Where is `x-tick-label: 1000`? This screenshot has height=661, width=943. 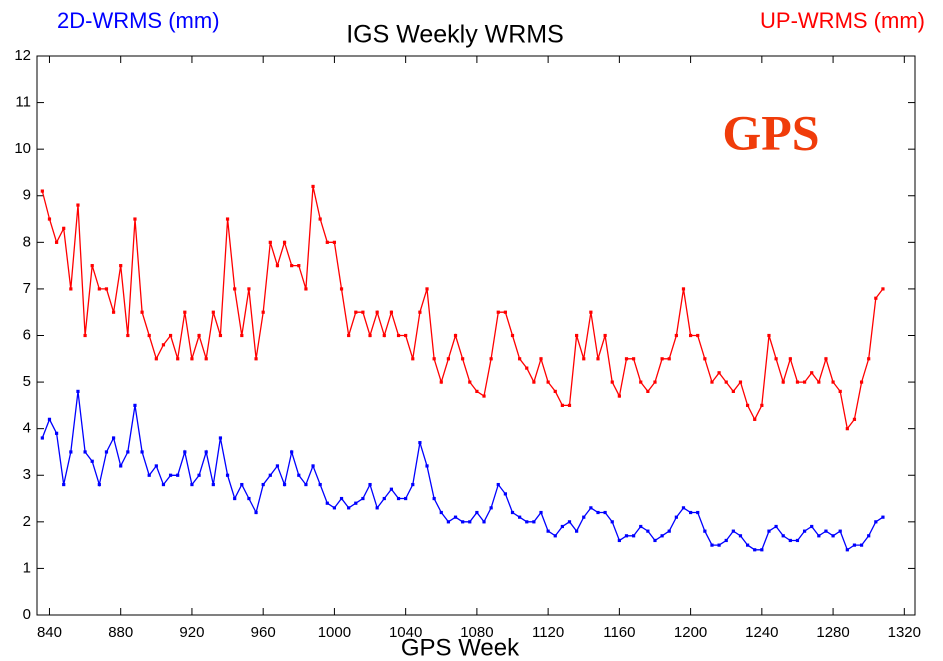 x-tick-label: 1000 is located at coordinates (334, 632).